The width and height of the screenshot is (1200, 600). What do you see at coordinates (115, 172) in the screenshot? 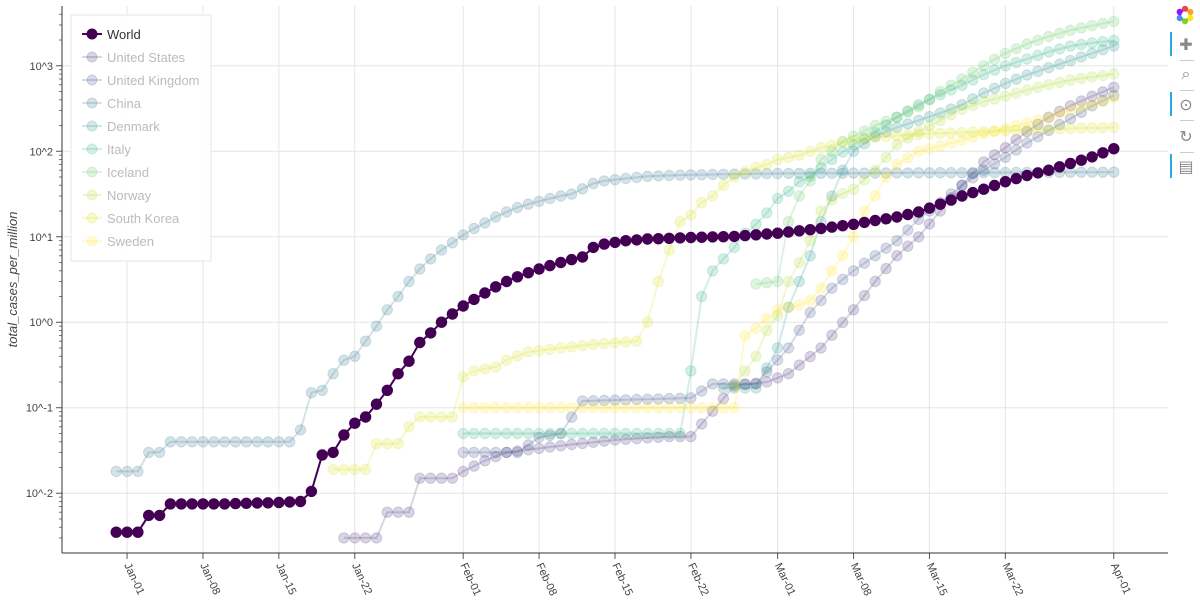
I see `legend-item-iceland: Iceland` at bounding box center [115, 172].